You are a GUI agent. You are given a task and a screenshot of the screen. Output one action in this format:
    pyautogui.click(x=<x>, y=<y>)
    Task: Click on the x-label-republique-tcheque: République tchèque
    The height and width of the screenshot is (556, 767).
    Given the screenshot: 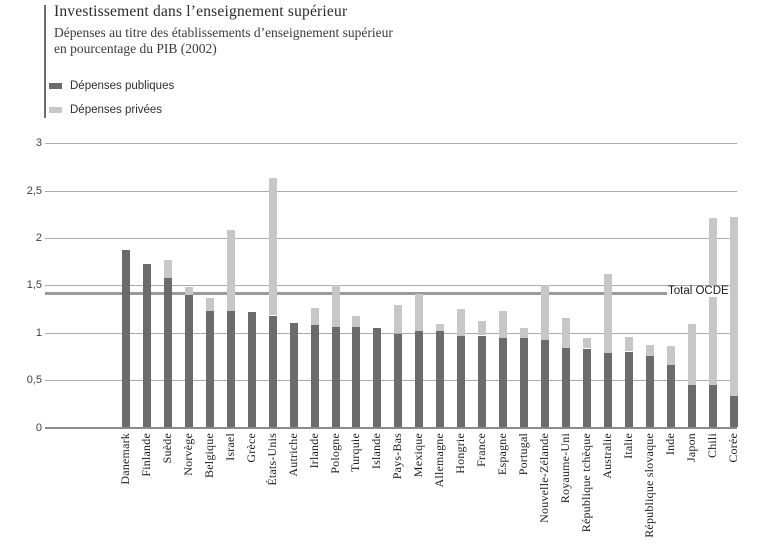 What is the action you would take?
    pyautogui.click(x=586, y=483)
    